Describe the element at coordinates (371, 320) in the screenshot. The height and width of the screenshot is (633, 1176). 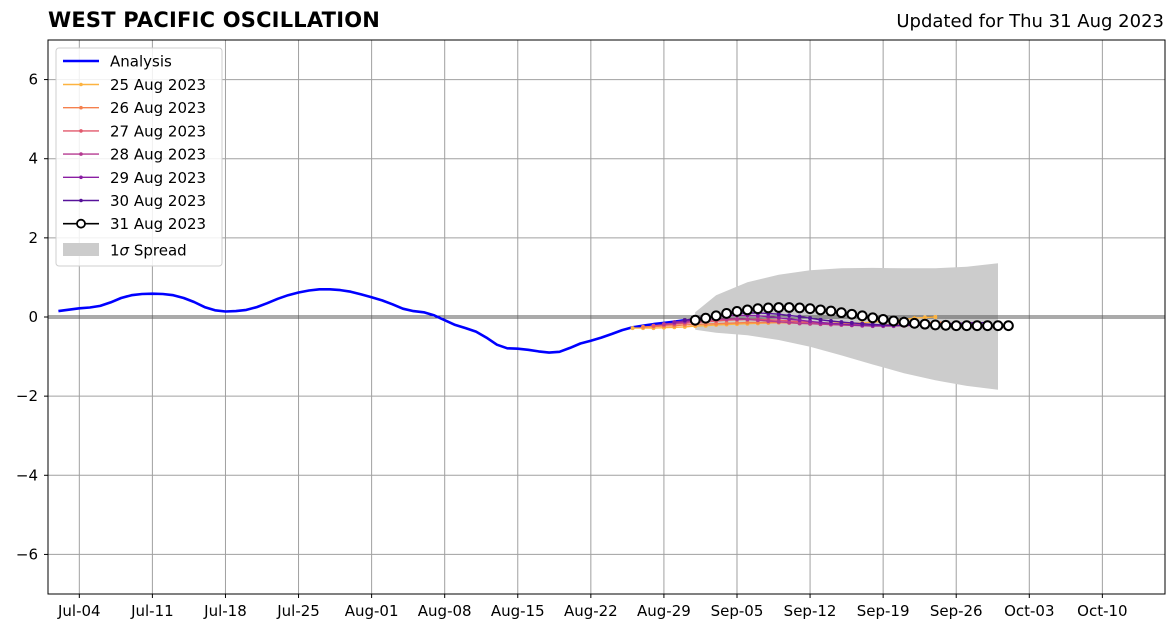
I see `analysis-line` at that location.